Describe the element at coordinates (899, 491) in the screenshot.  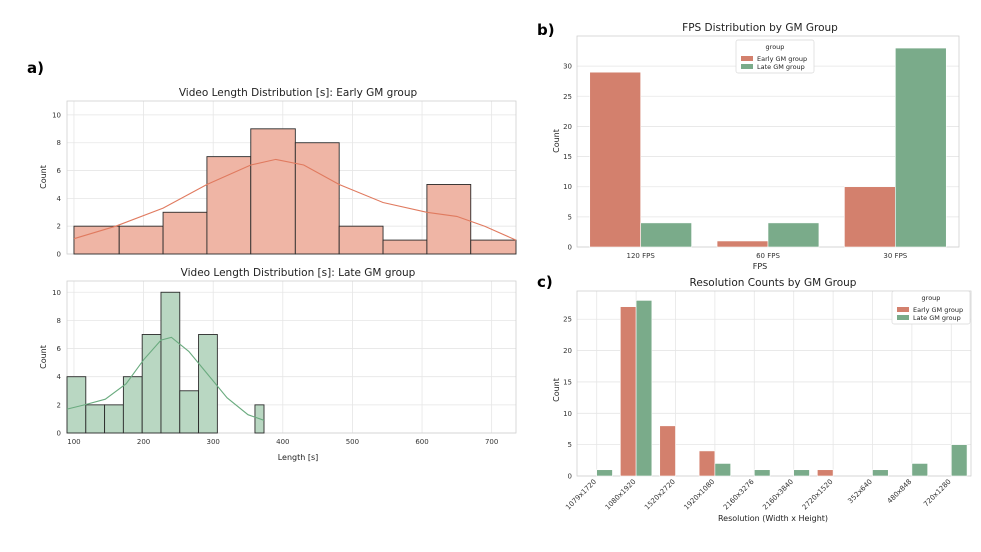
I see `x-tick-label: 480x848` at that location.